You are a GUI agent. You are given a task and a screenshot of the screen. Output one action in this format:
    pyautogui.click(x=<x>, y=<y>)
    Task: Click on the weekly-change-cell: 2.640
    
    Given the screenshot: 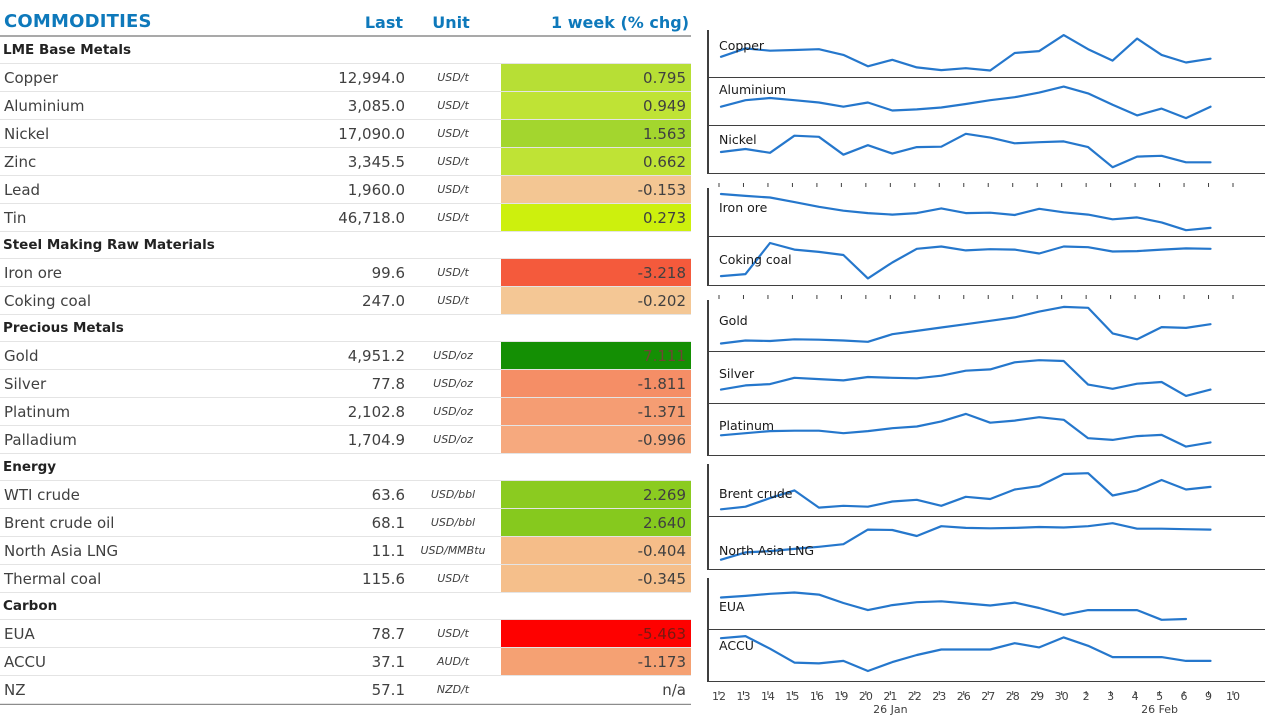 What is the action you would take?
    pyautogui.click(x=596, y=522)
    